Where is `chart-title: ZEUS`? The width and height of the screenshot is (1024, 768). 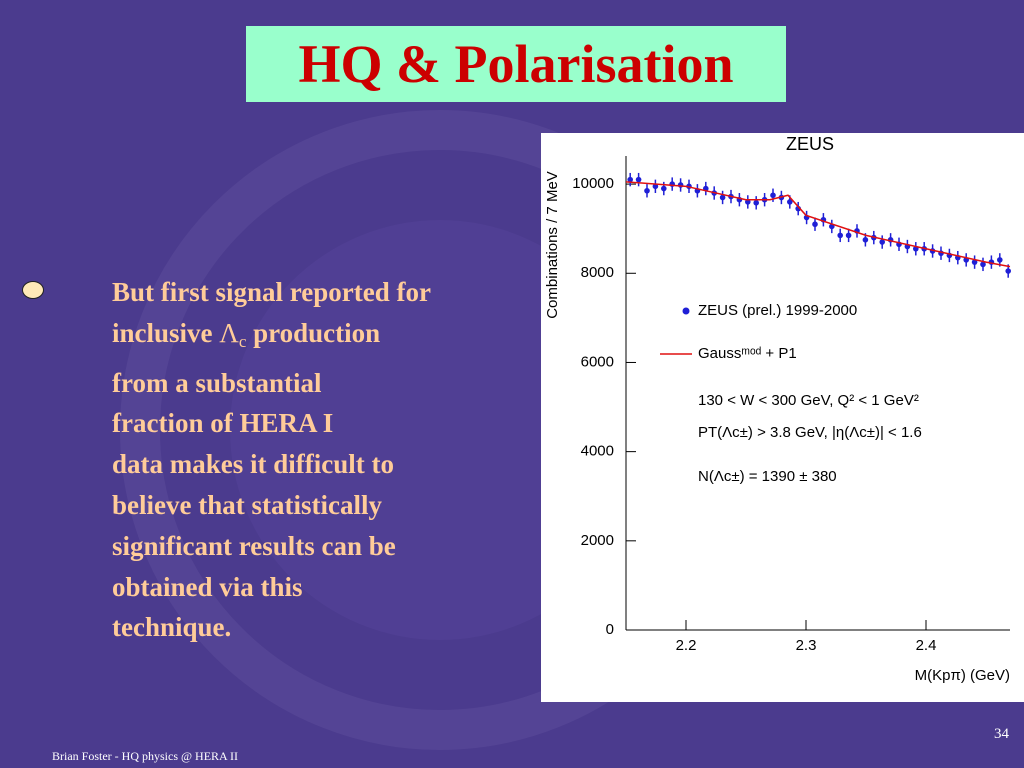
chart-title: ZEUS is located at coordinates (810, 144).